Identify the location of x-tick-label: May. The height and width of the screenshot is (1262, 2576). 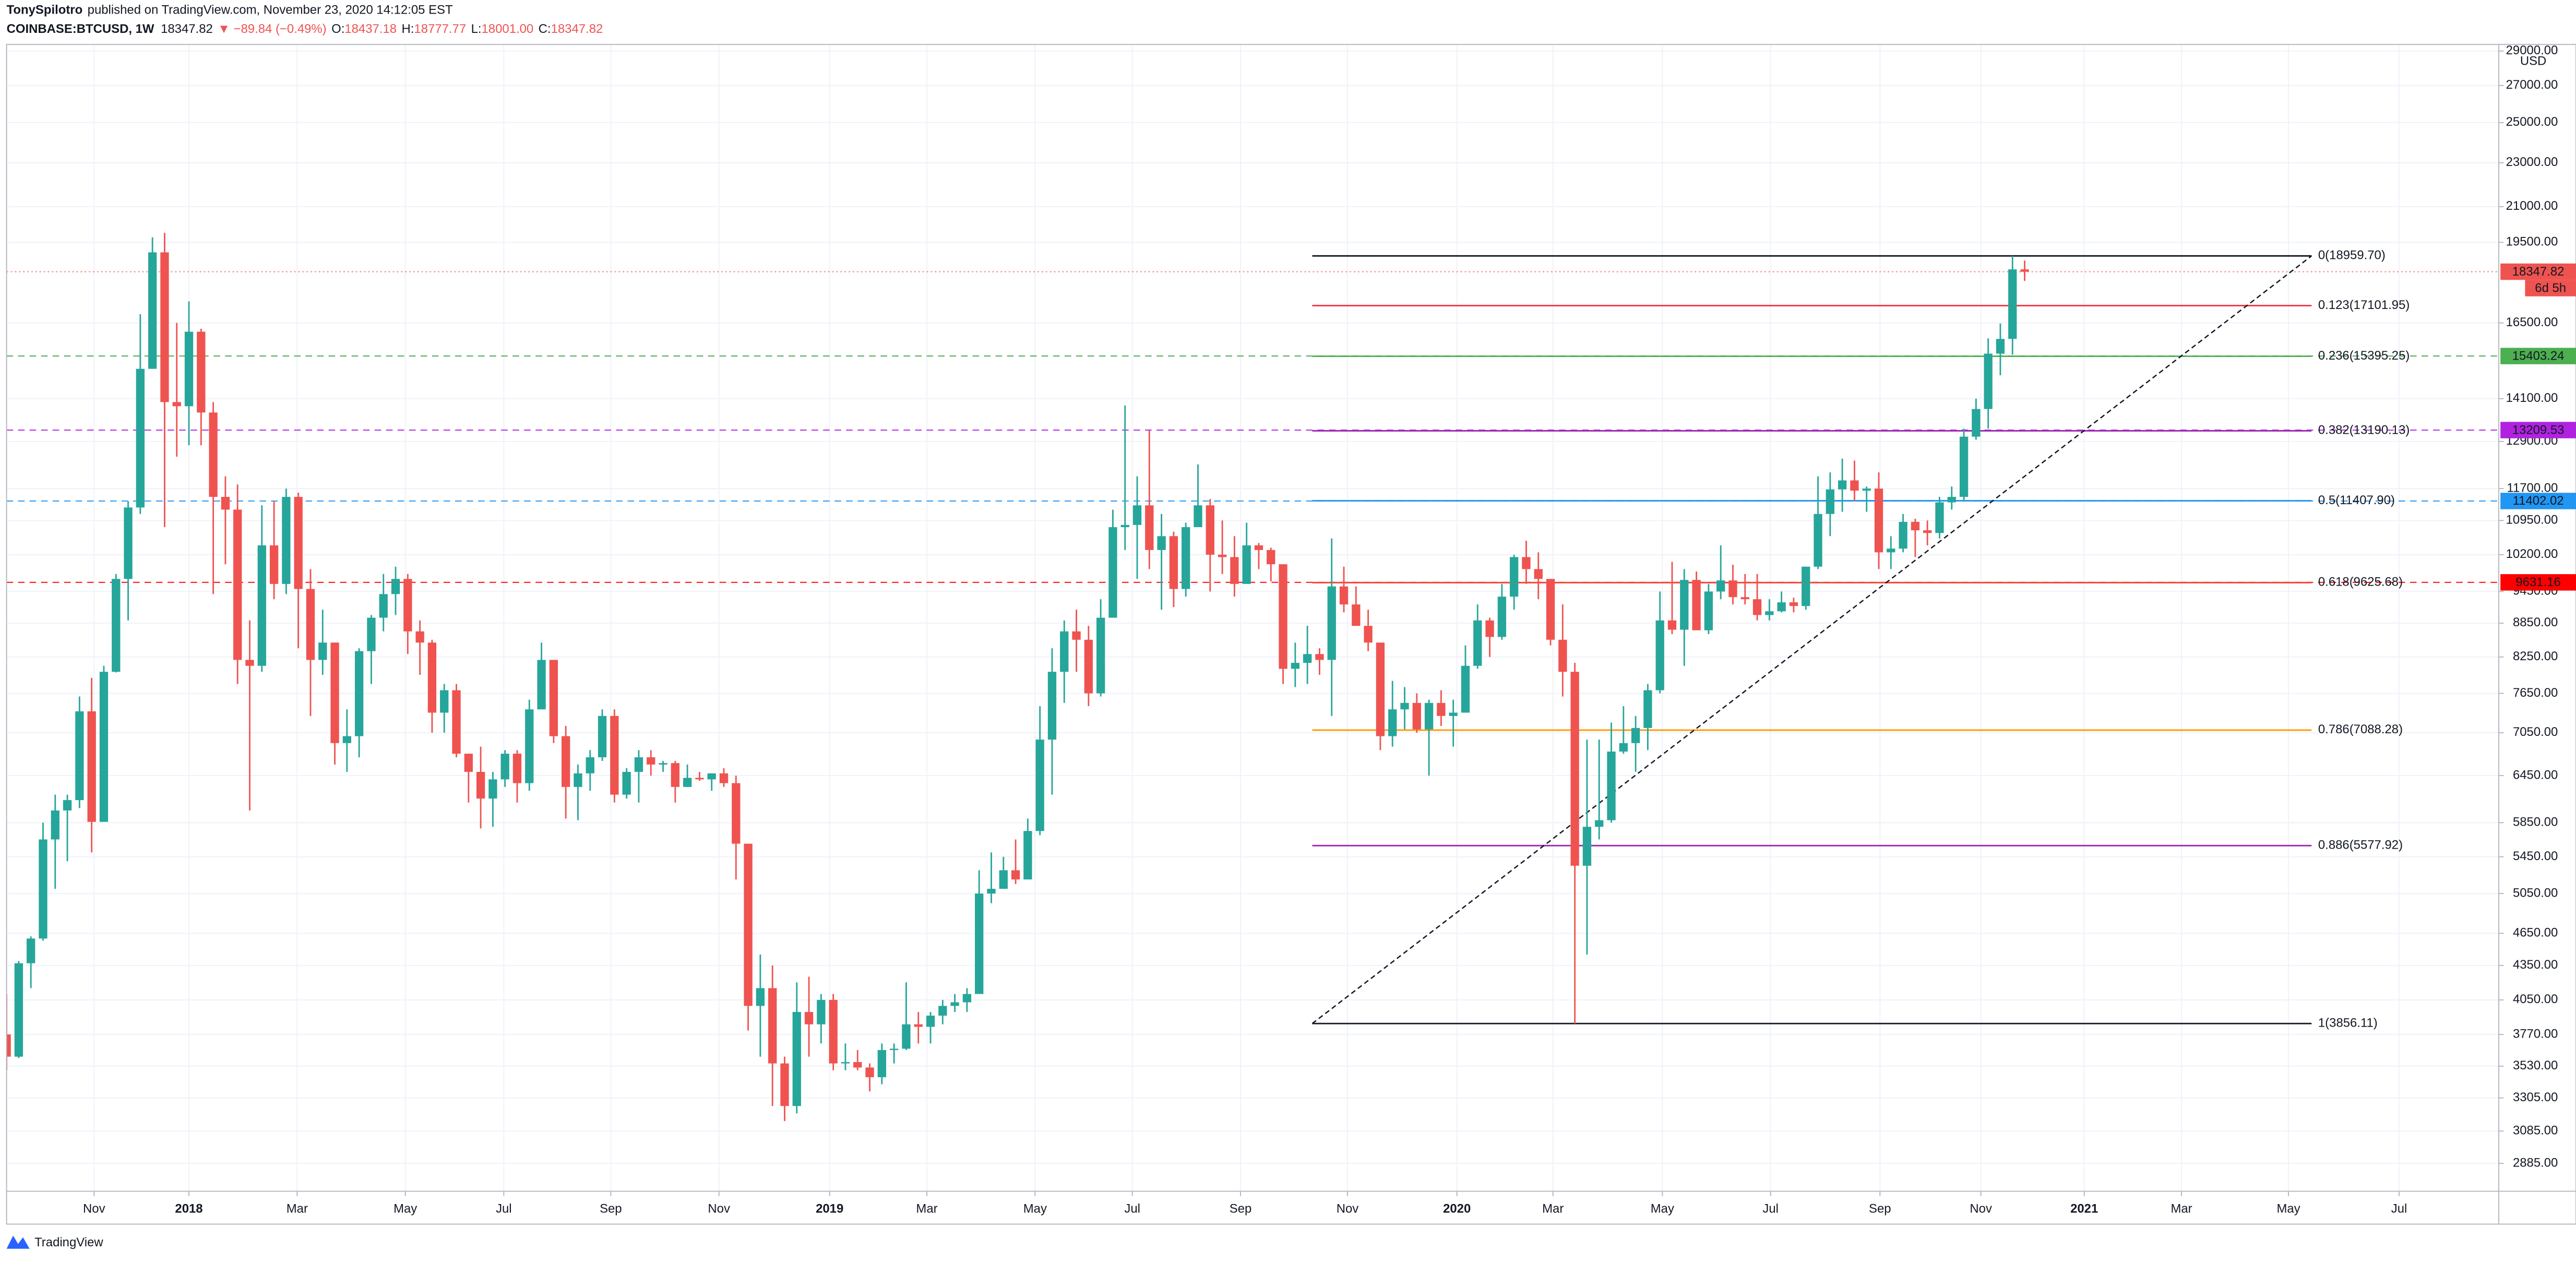
(405, 1209).